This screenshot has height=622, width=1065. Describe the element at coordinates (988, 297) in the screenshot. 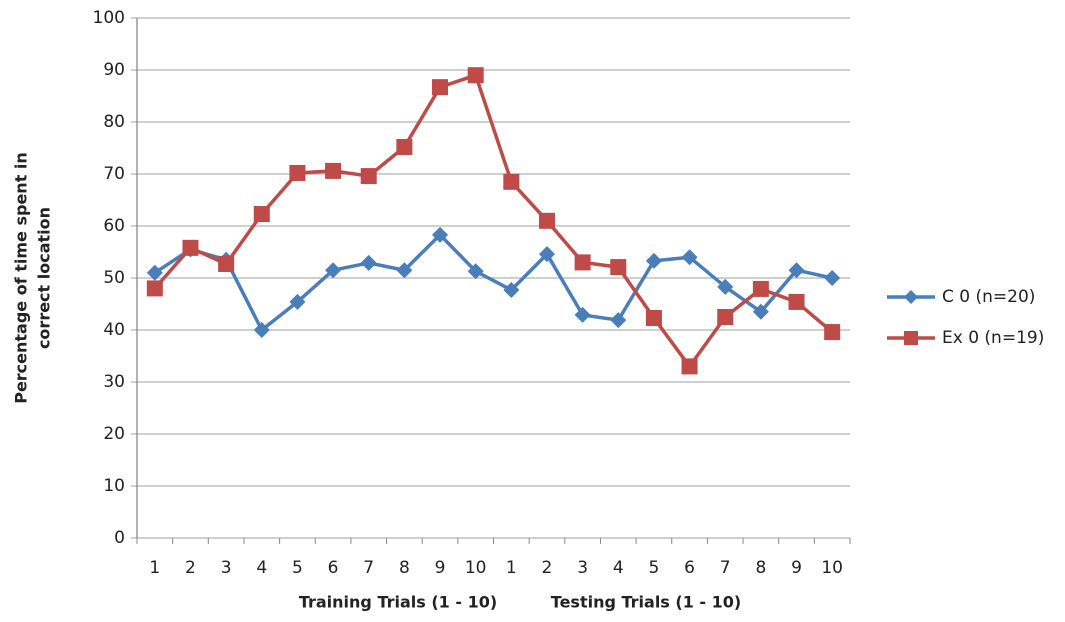

I see `legend-label: C 0 (n=20)` at that location.